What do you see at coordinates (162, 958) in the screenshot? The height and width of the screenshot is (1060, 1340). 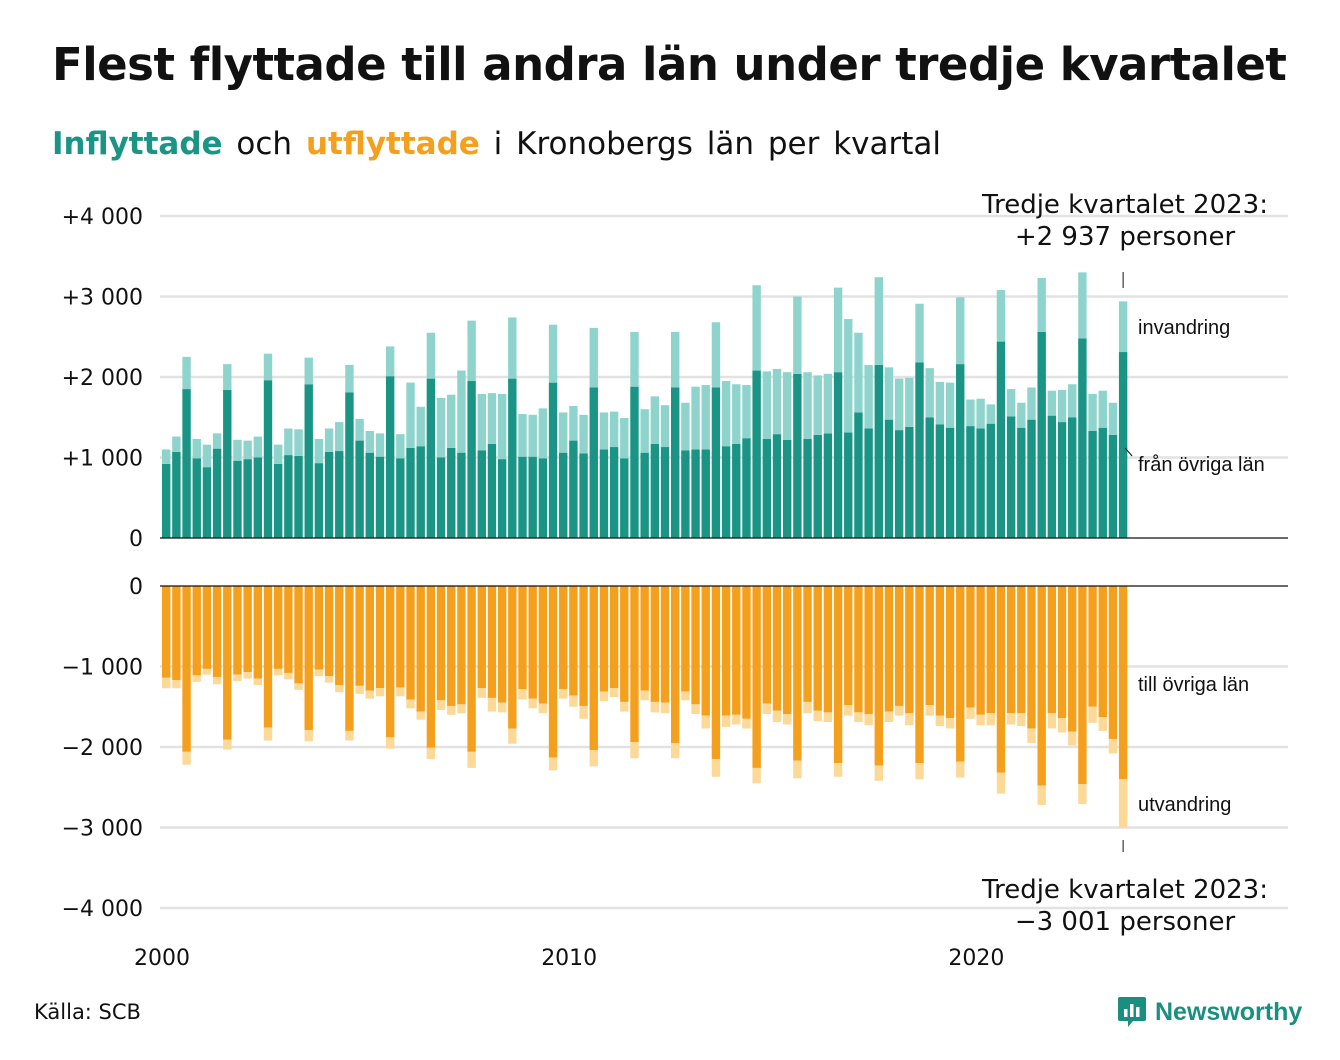 I see `x-tick: 2000` at bounding box center [162, 958].